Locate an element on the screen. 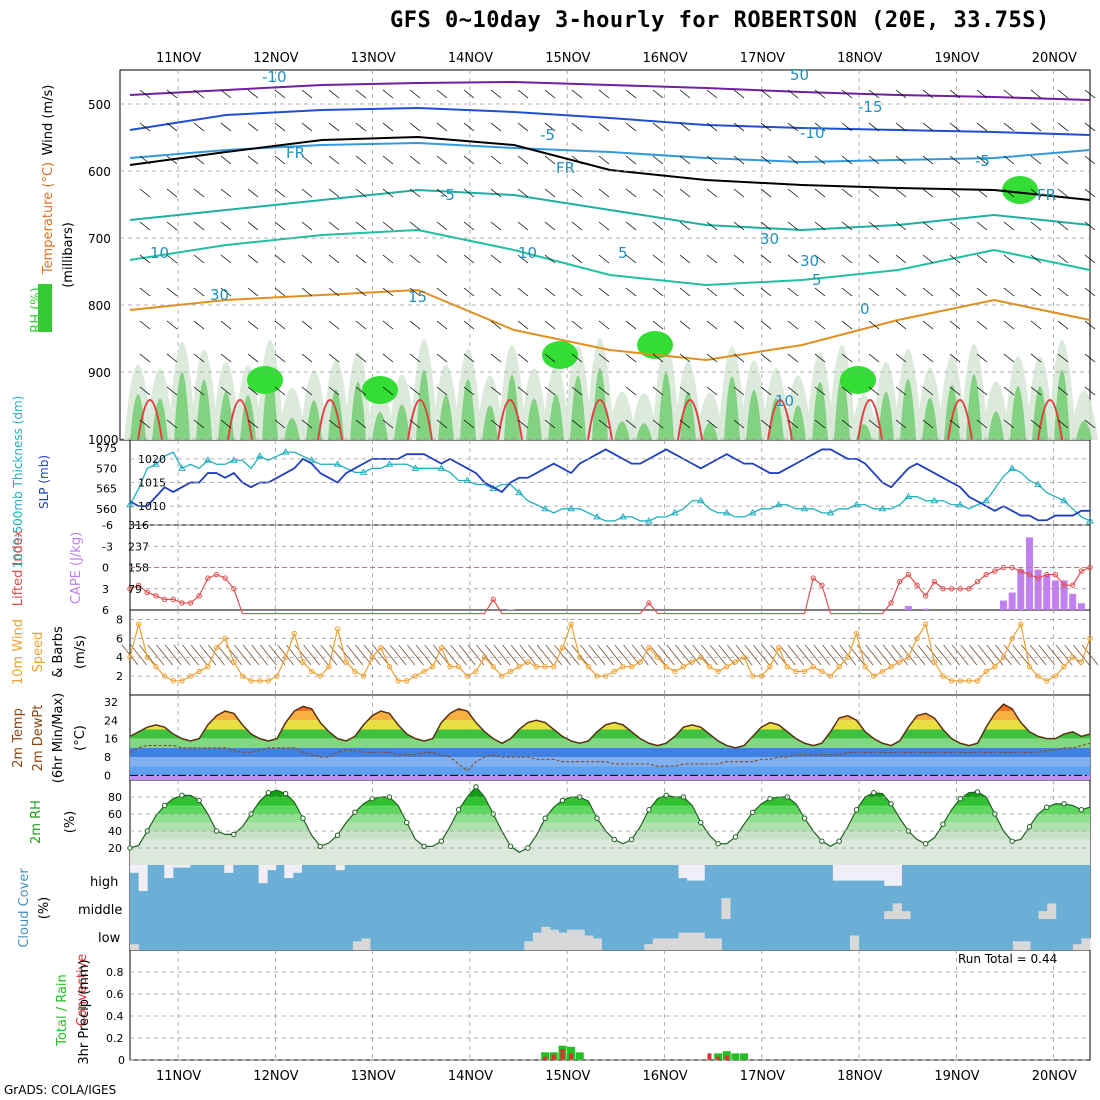  precip-frame is located at coordinates (610, 1005).